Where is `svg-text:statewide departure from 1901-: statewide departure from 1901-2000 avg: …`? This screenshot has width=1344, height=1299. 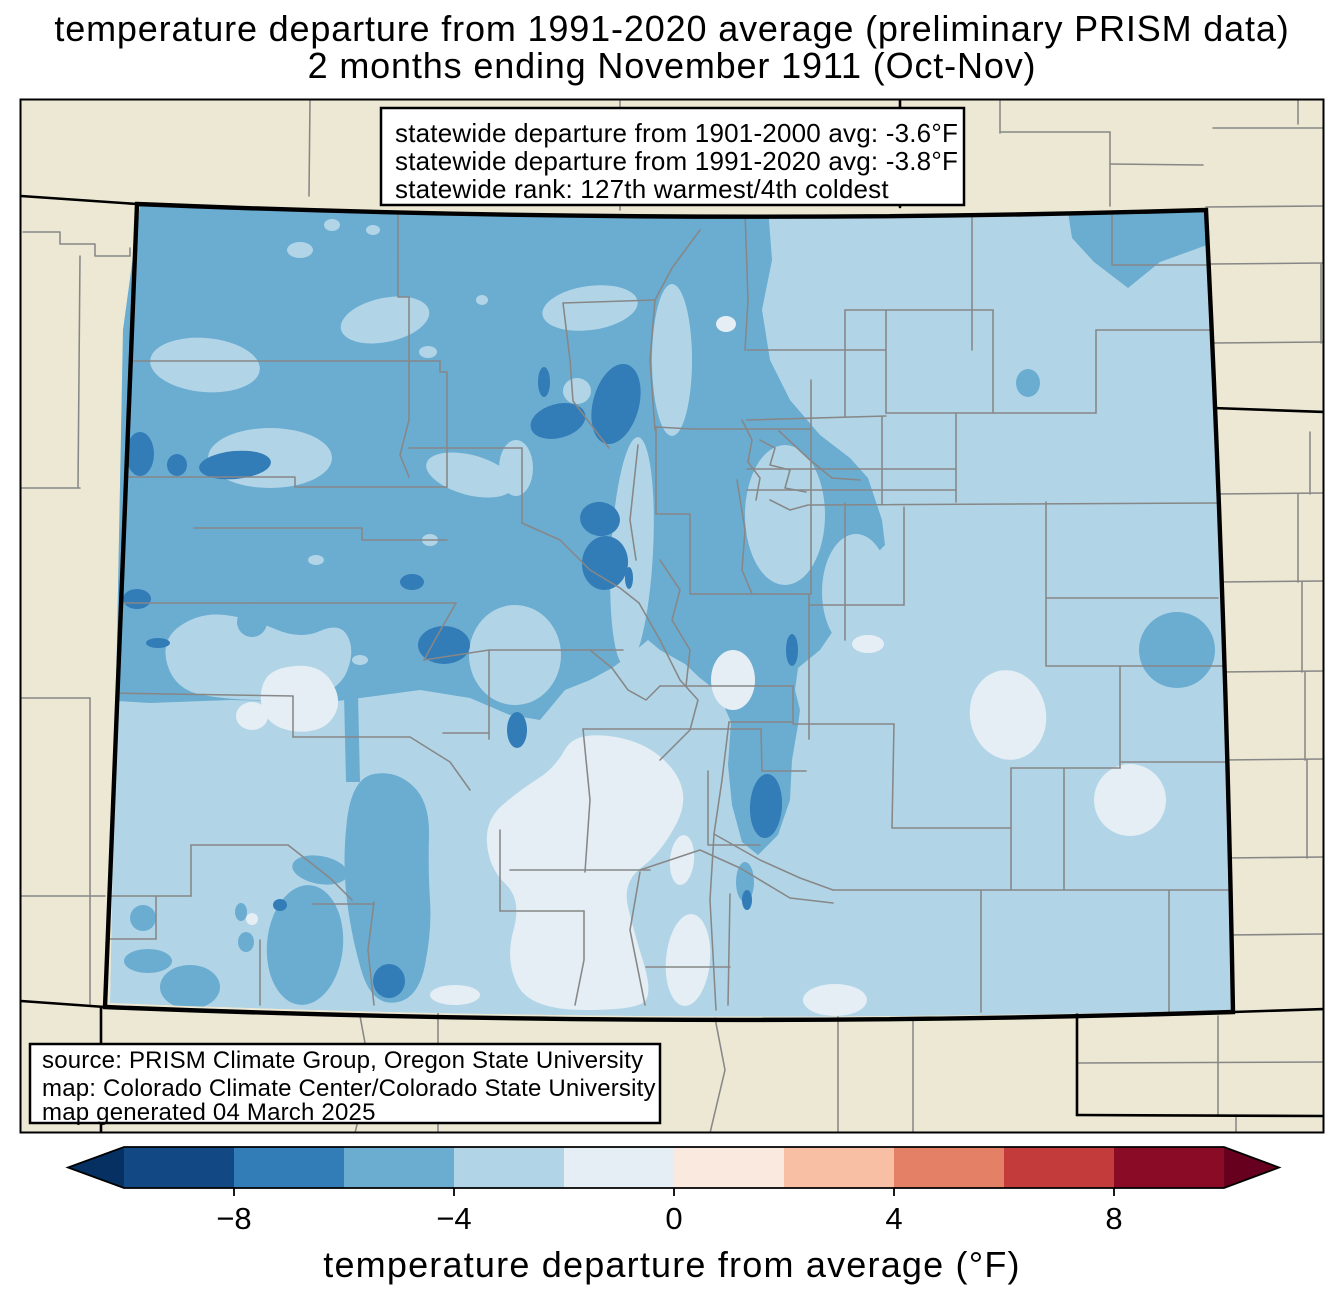 svg-text:statewide departure from 1901-: statewide departure from 1901-2000 avg: … is located at coordinates (676, 133).